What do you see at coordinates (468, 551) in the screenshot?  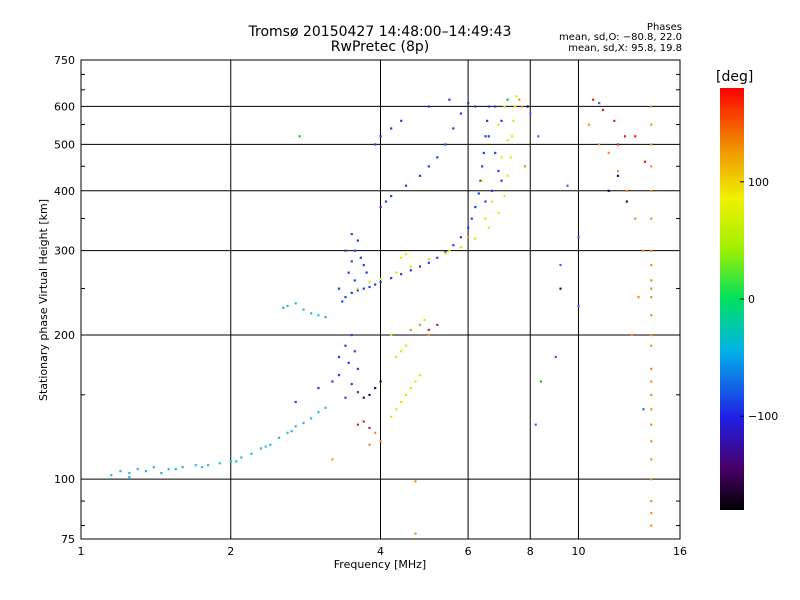 I see `x-tick-label: 6` at bounding box center [468, 551].